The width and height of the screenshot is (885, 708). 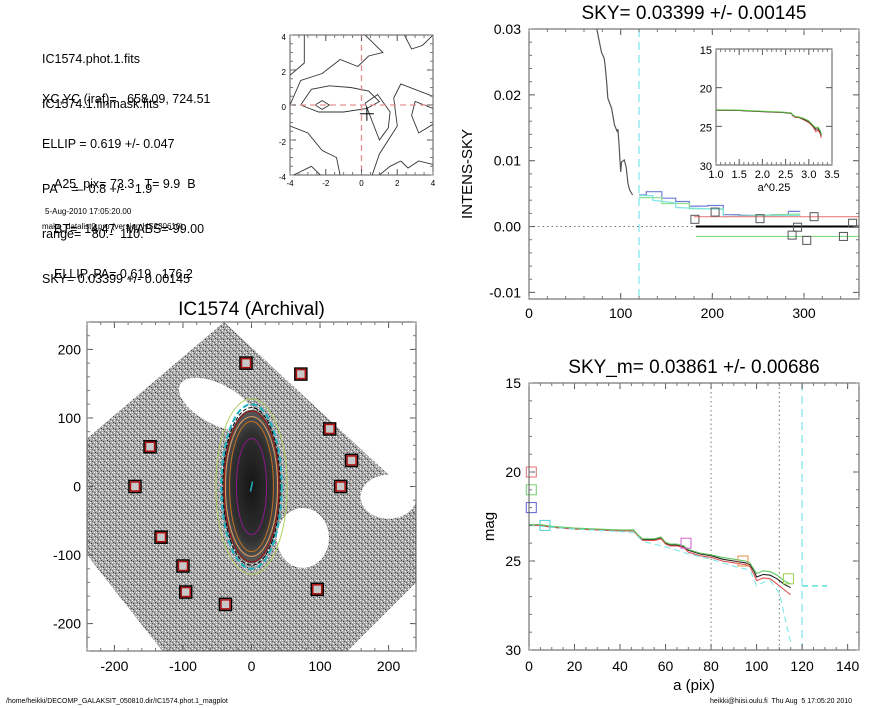 What do you see at coordinates (114, 666) in the screenshot?
I see `x-tick-label: -200` at bounding box center [114, 666].